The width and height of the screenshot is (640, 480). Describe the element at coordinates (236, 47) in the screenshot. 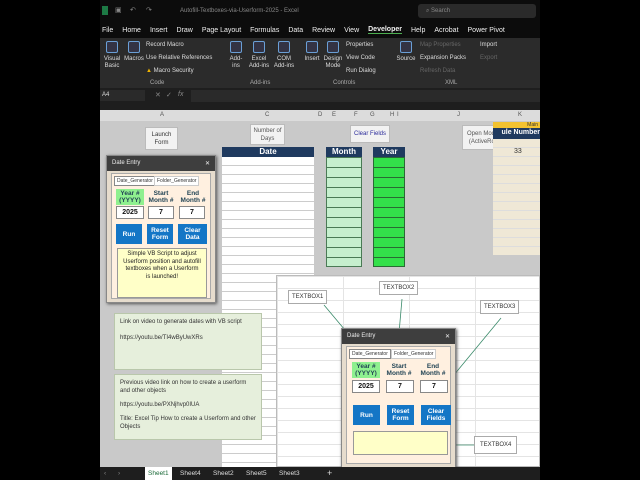

I see `add-ins-icon` at that location.